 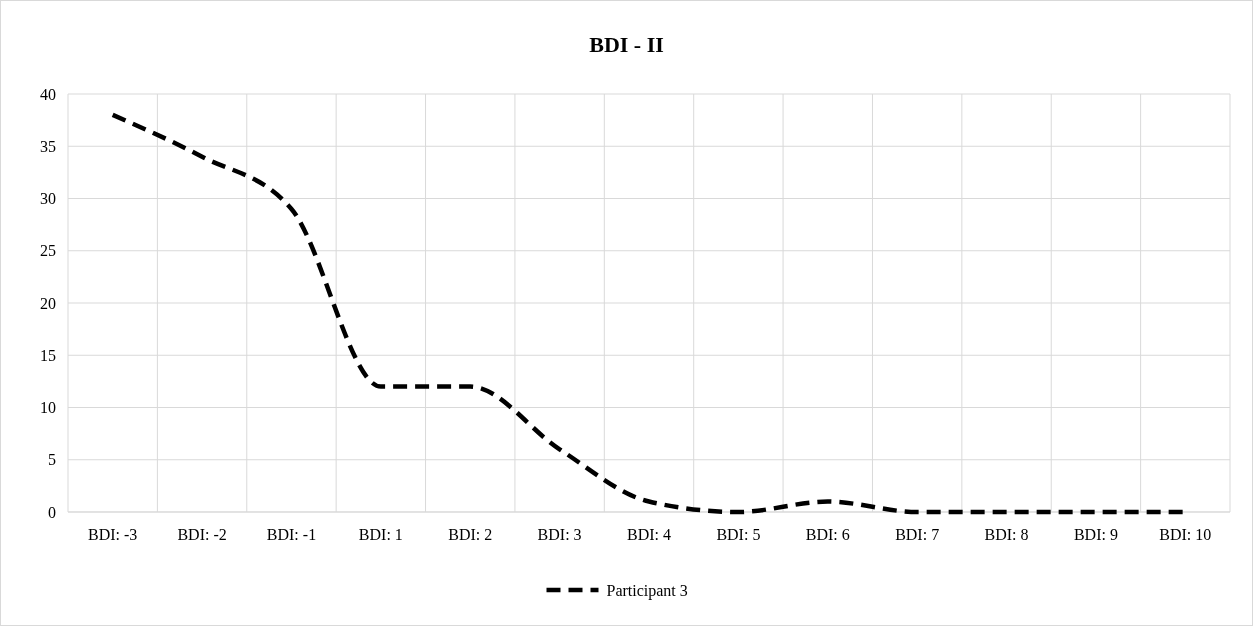 I want to click on y-tick-label: 15, so click(x=48, y=355).